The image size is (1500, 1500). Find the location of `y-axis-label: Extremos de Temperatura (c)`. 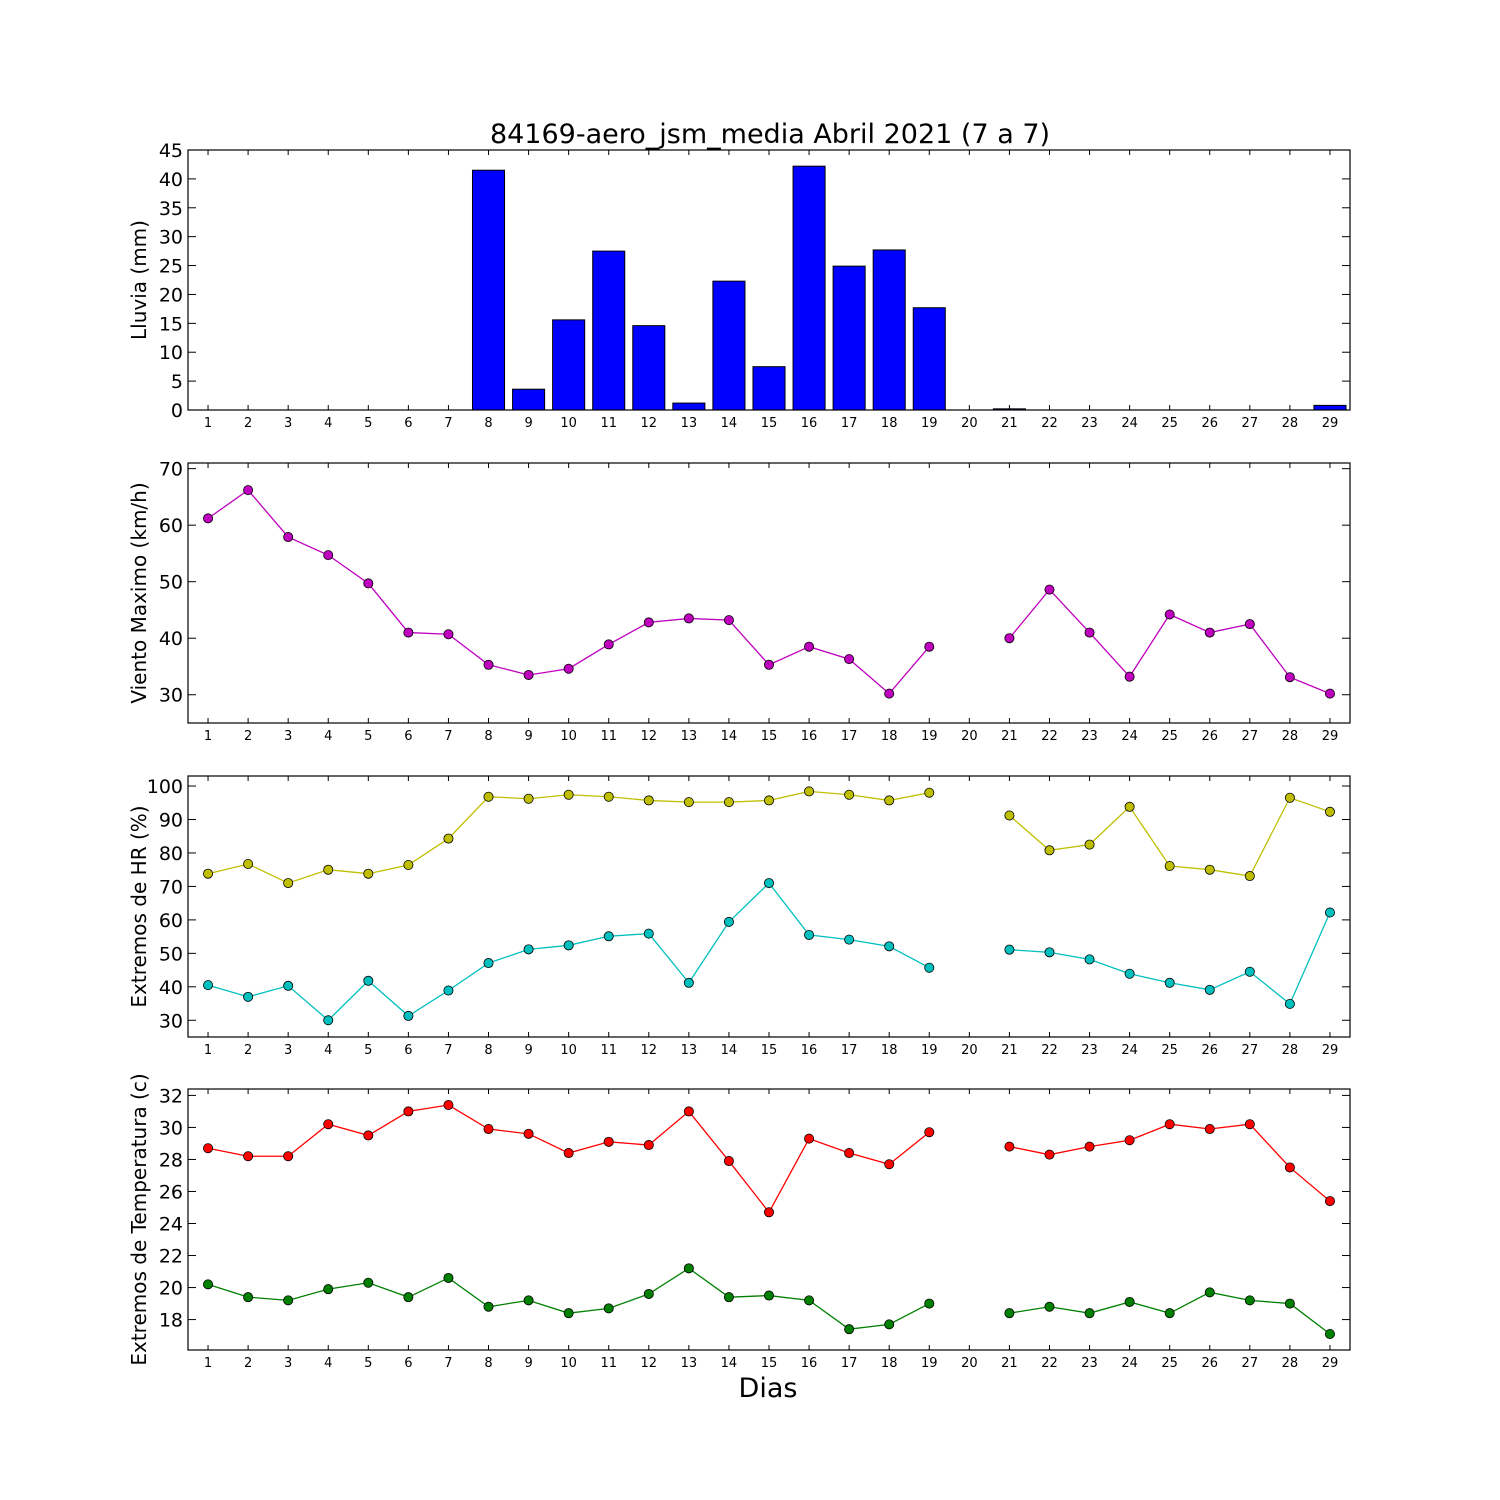

y-axis-label: Extremos de Temperatura (c) is located at coordinates (139, 1219).